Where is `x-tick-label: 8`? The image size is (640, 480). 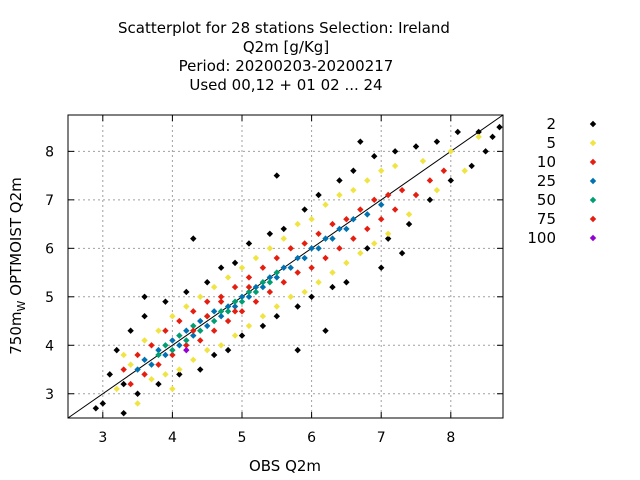
x-tick-label: 8 is located at coordinates (450, 438).